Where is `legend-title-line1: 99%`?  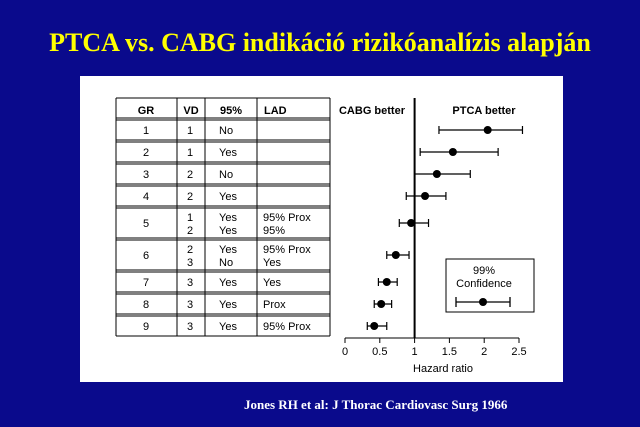 legend-title-line1: 99% is located at coordinates (484, 271).